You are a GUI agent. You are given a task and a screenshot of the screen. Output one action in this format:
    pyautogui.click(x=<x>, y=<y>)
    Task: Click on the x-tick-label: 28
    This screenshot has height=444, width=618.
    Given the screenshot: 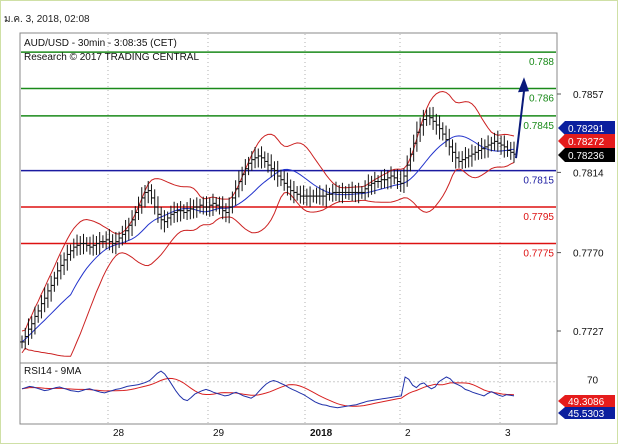 What is the action you would take?
    pyautogui.click(x=119, y=433)
    